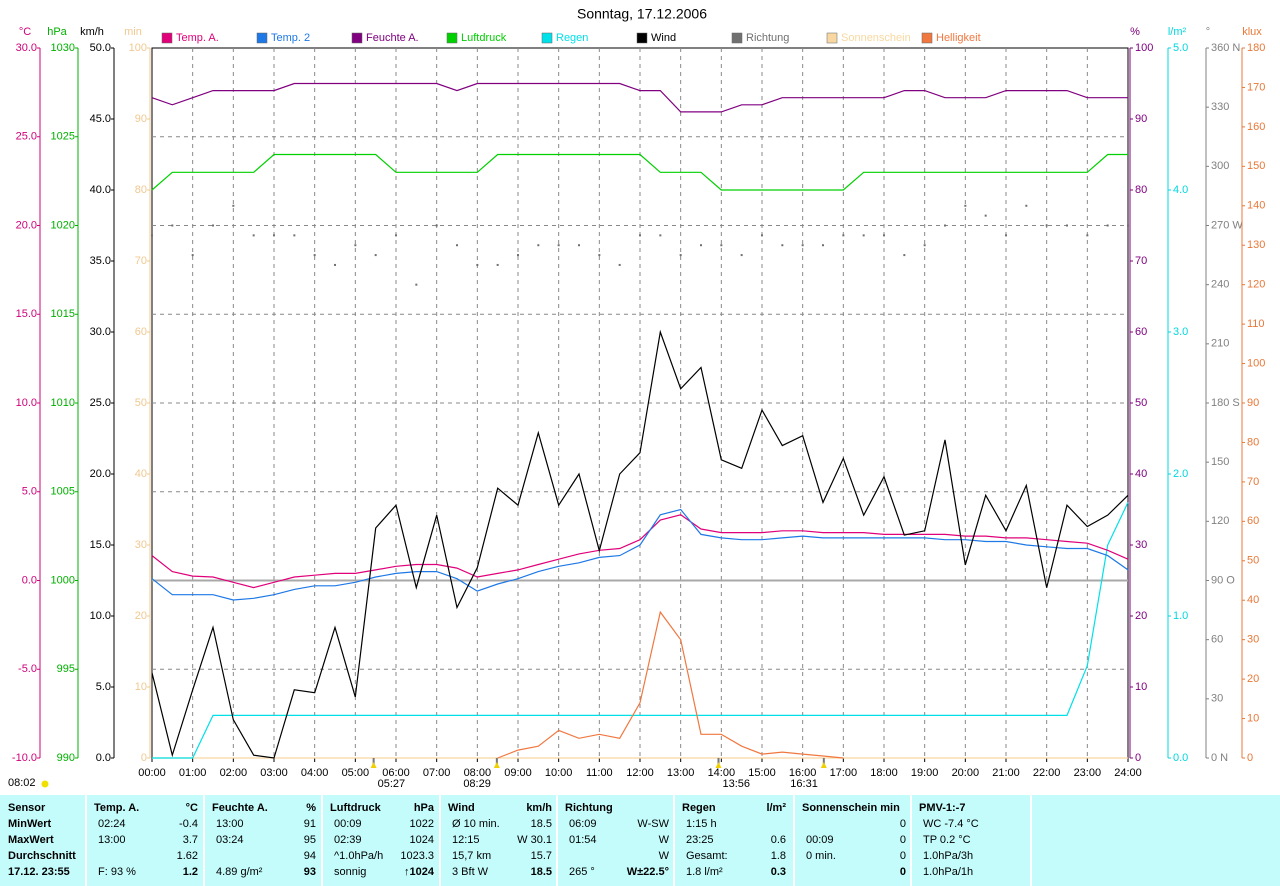 Image resolution: width=1280 pixels, height=886 pixels. I want to click on cell-value: 93, so click(309, 872).